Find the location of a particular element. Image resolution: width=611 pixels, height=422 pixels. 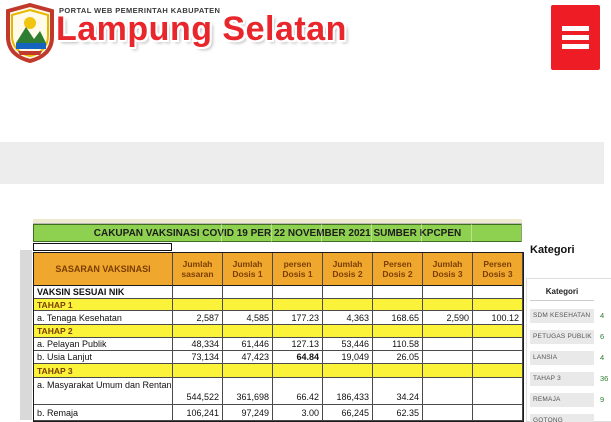

cell: 73,134 is located at coordinates (198, 357).